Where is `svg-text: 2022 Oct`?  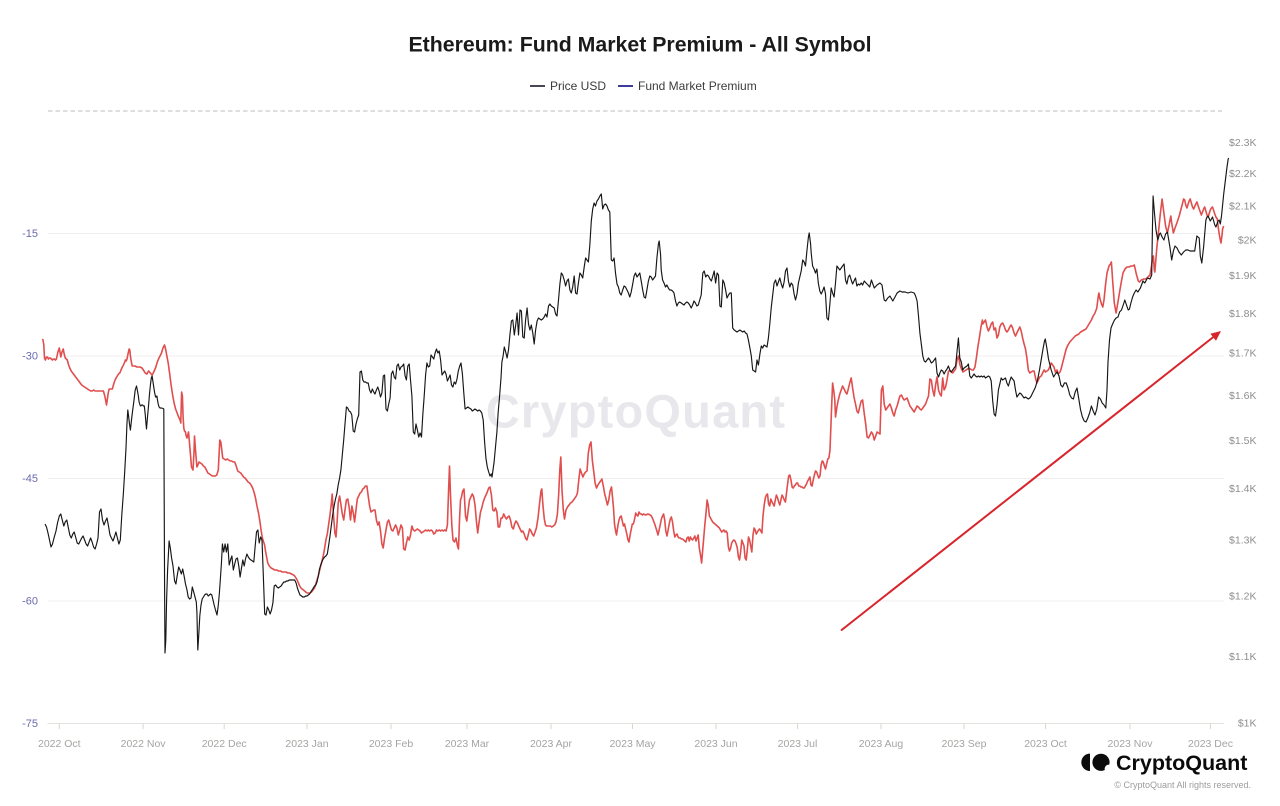
svg-text: 2022 Oct is located at coordinates (59, 744).